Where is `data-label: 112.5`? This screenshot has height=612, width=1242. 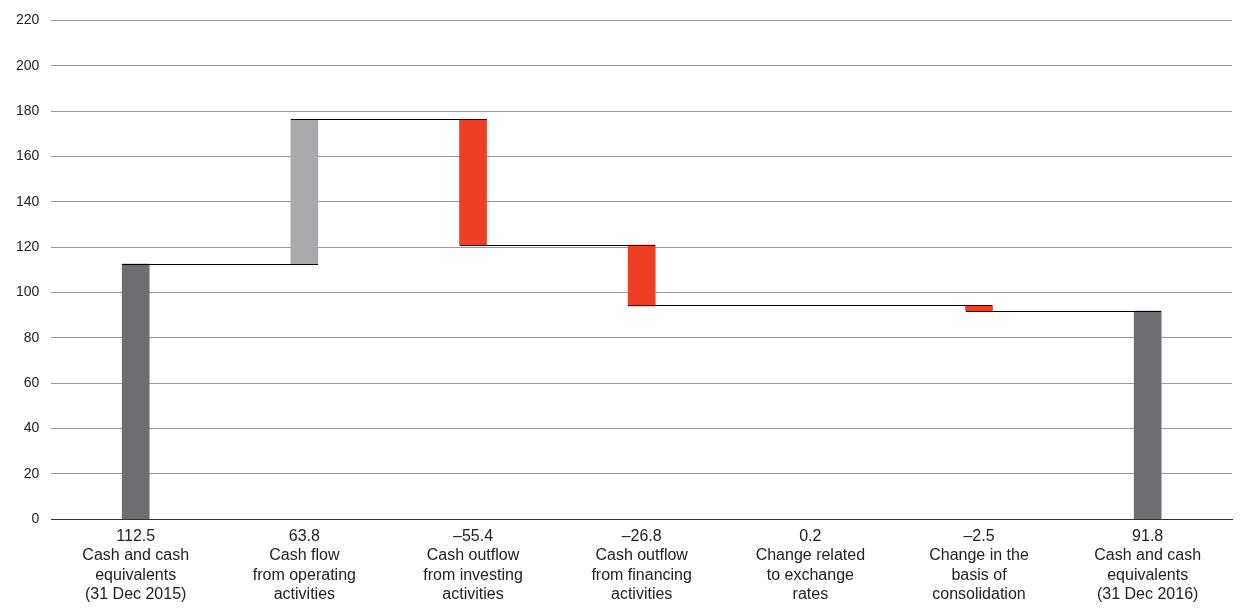
data-label: 112.5 is located at coordinates (136, 536).